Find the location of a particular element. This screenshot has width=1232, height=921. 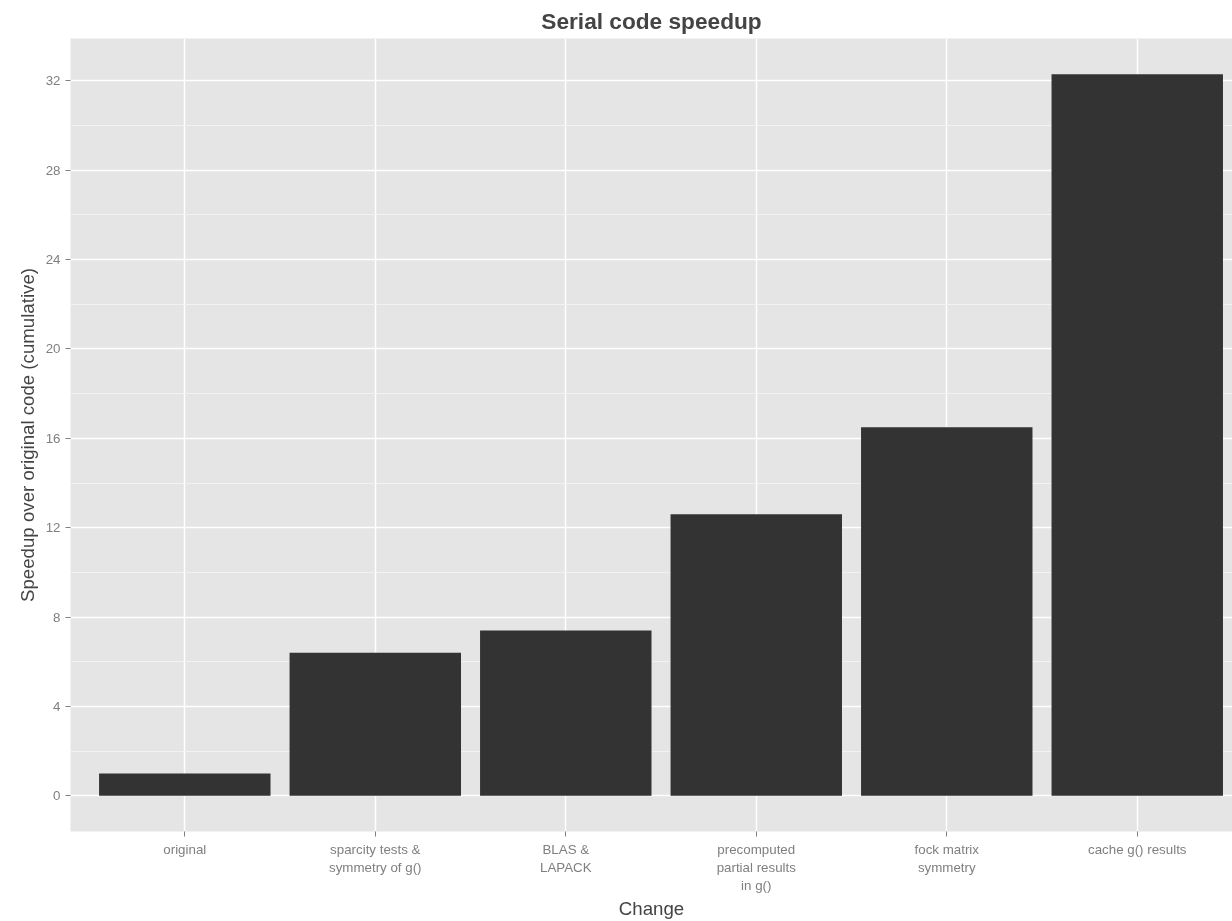

x-tick-label: original is located at coordinates (185, 849).